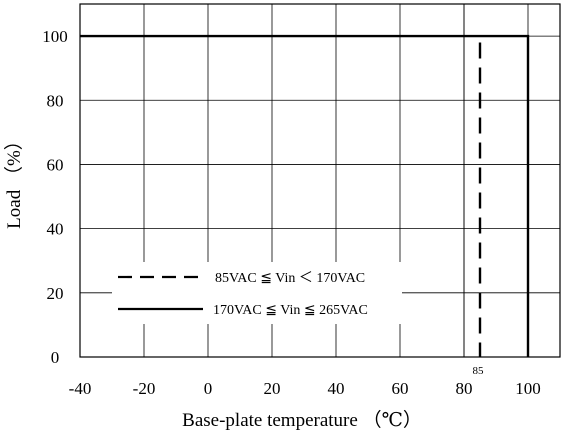 The height and width of the screenshot is (432, 563). Describe the element at coordinates (290, 310) in the screenshot. I see `legend-label-170vac: 170VAC ≦ Vin ≦ 265VAC` at that location.